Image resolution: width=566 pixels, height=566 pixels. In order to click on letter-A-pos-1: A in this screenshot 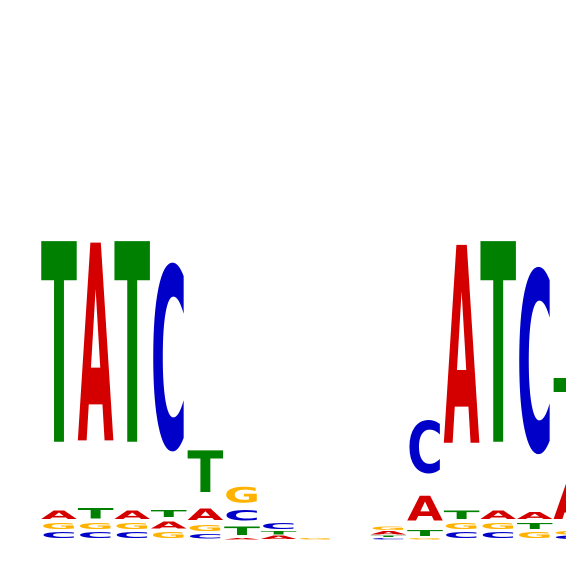, I will do `click(59, 515)`.